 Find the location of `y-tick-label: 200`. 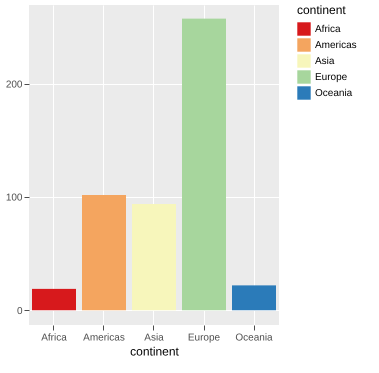

y-tick-label: 200 is located at coordinates (14, 85).